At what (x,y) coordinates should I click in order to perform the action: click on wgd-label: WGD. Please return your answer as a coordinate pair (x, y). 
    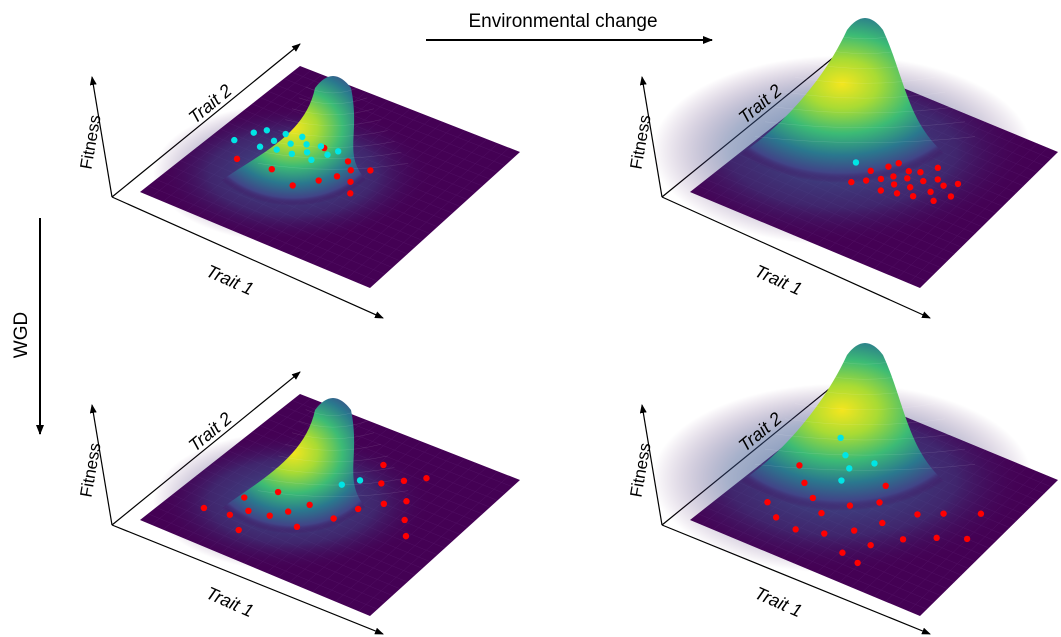
    Looking at the image, I should click on (21, 335).